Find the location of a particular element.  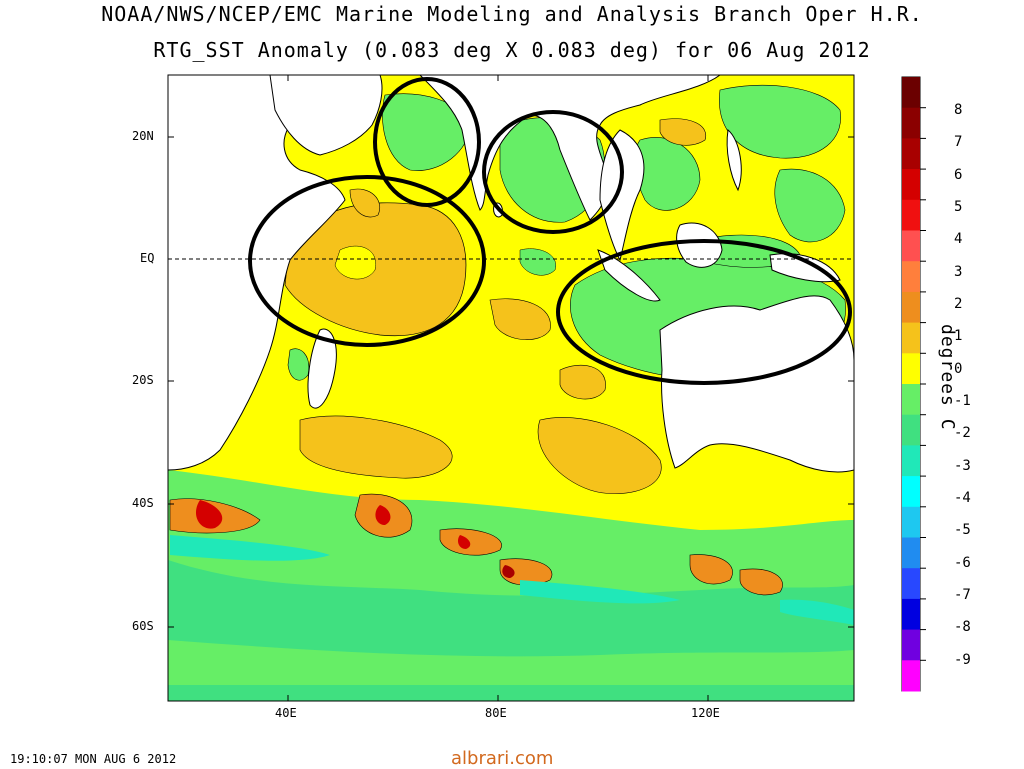

land-indochina is located at coordinates (622, 195).